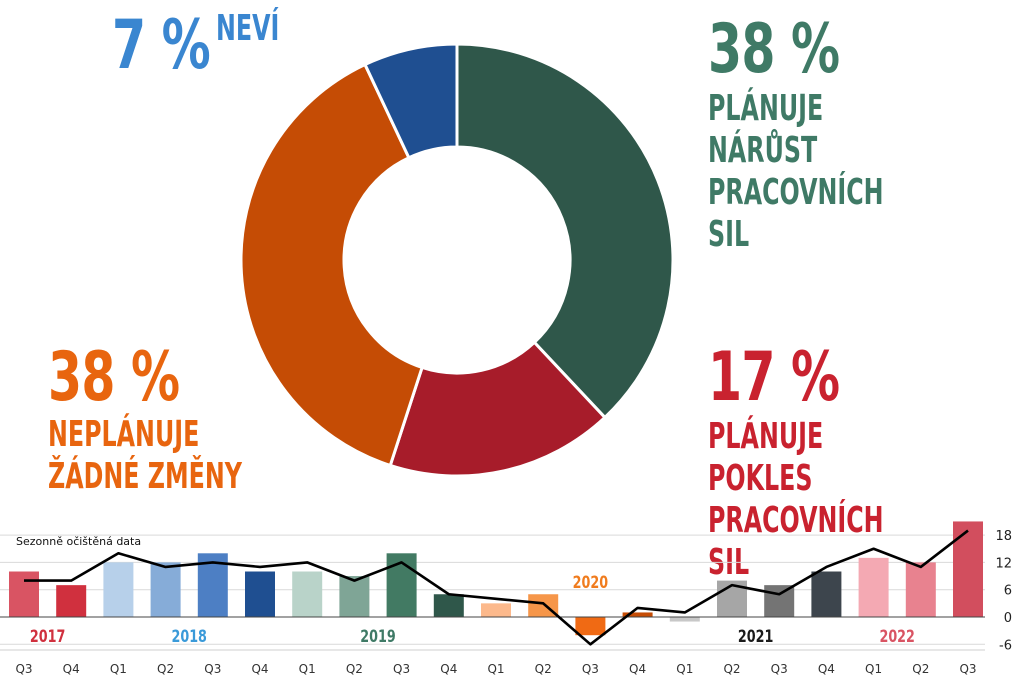 The height and width of the screenshot is (683, 1024). I want to click on y-tick-label: 0, so click(1008, 618).